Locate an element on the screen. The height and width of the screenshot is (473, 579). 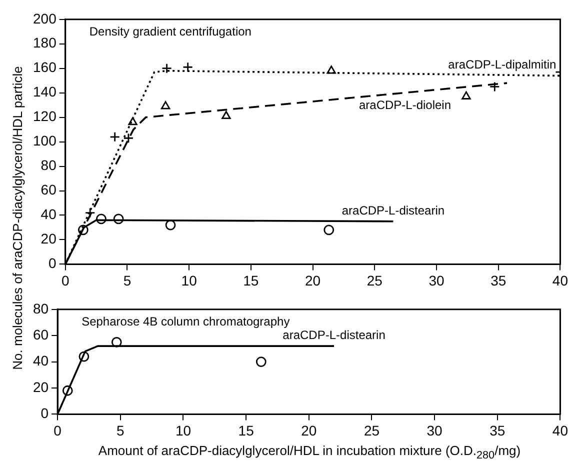
series-label: araCDP-L-diolein is located at coordinates (405, 105).